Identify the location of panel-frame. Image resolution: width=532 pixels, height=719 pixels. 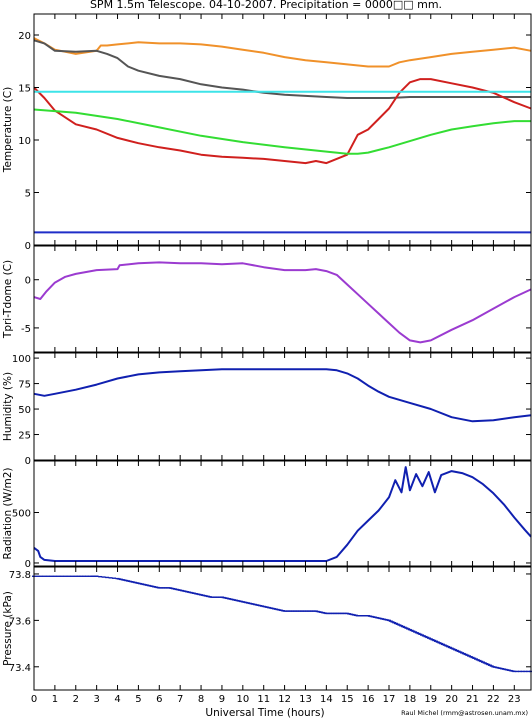
(282, 299).